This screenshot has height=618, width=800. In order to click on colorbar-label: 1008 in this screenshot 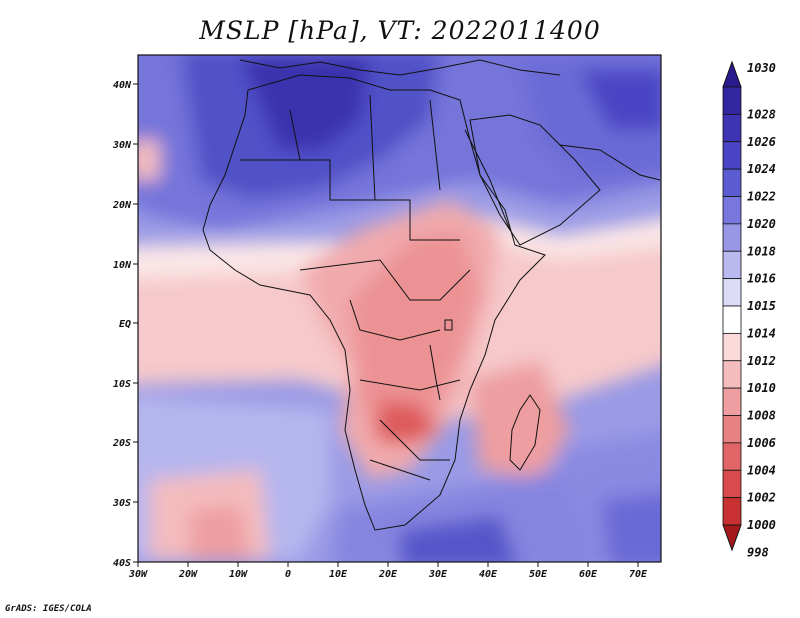, I will do `click(761, 416)`.